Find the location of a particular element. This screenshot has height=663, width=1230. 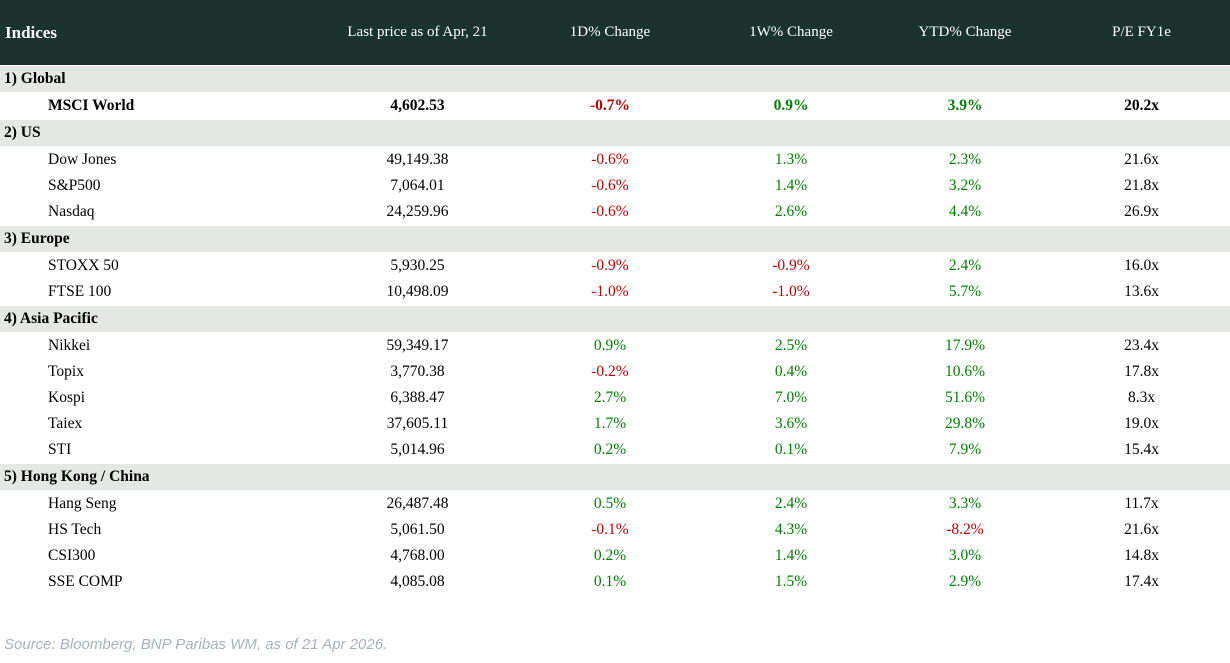

index-row: Hang Seng 26,487.48 0.5% 2.4% 3.3% 11.7x is located at coordinates (615, 503).